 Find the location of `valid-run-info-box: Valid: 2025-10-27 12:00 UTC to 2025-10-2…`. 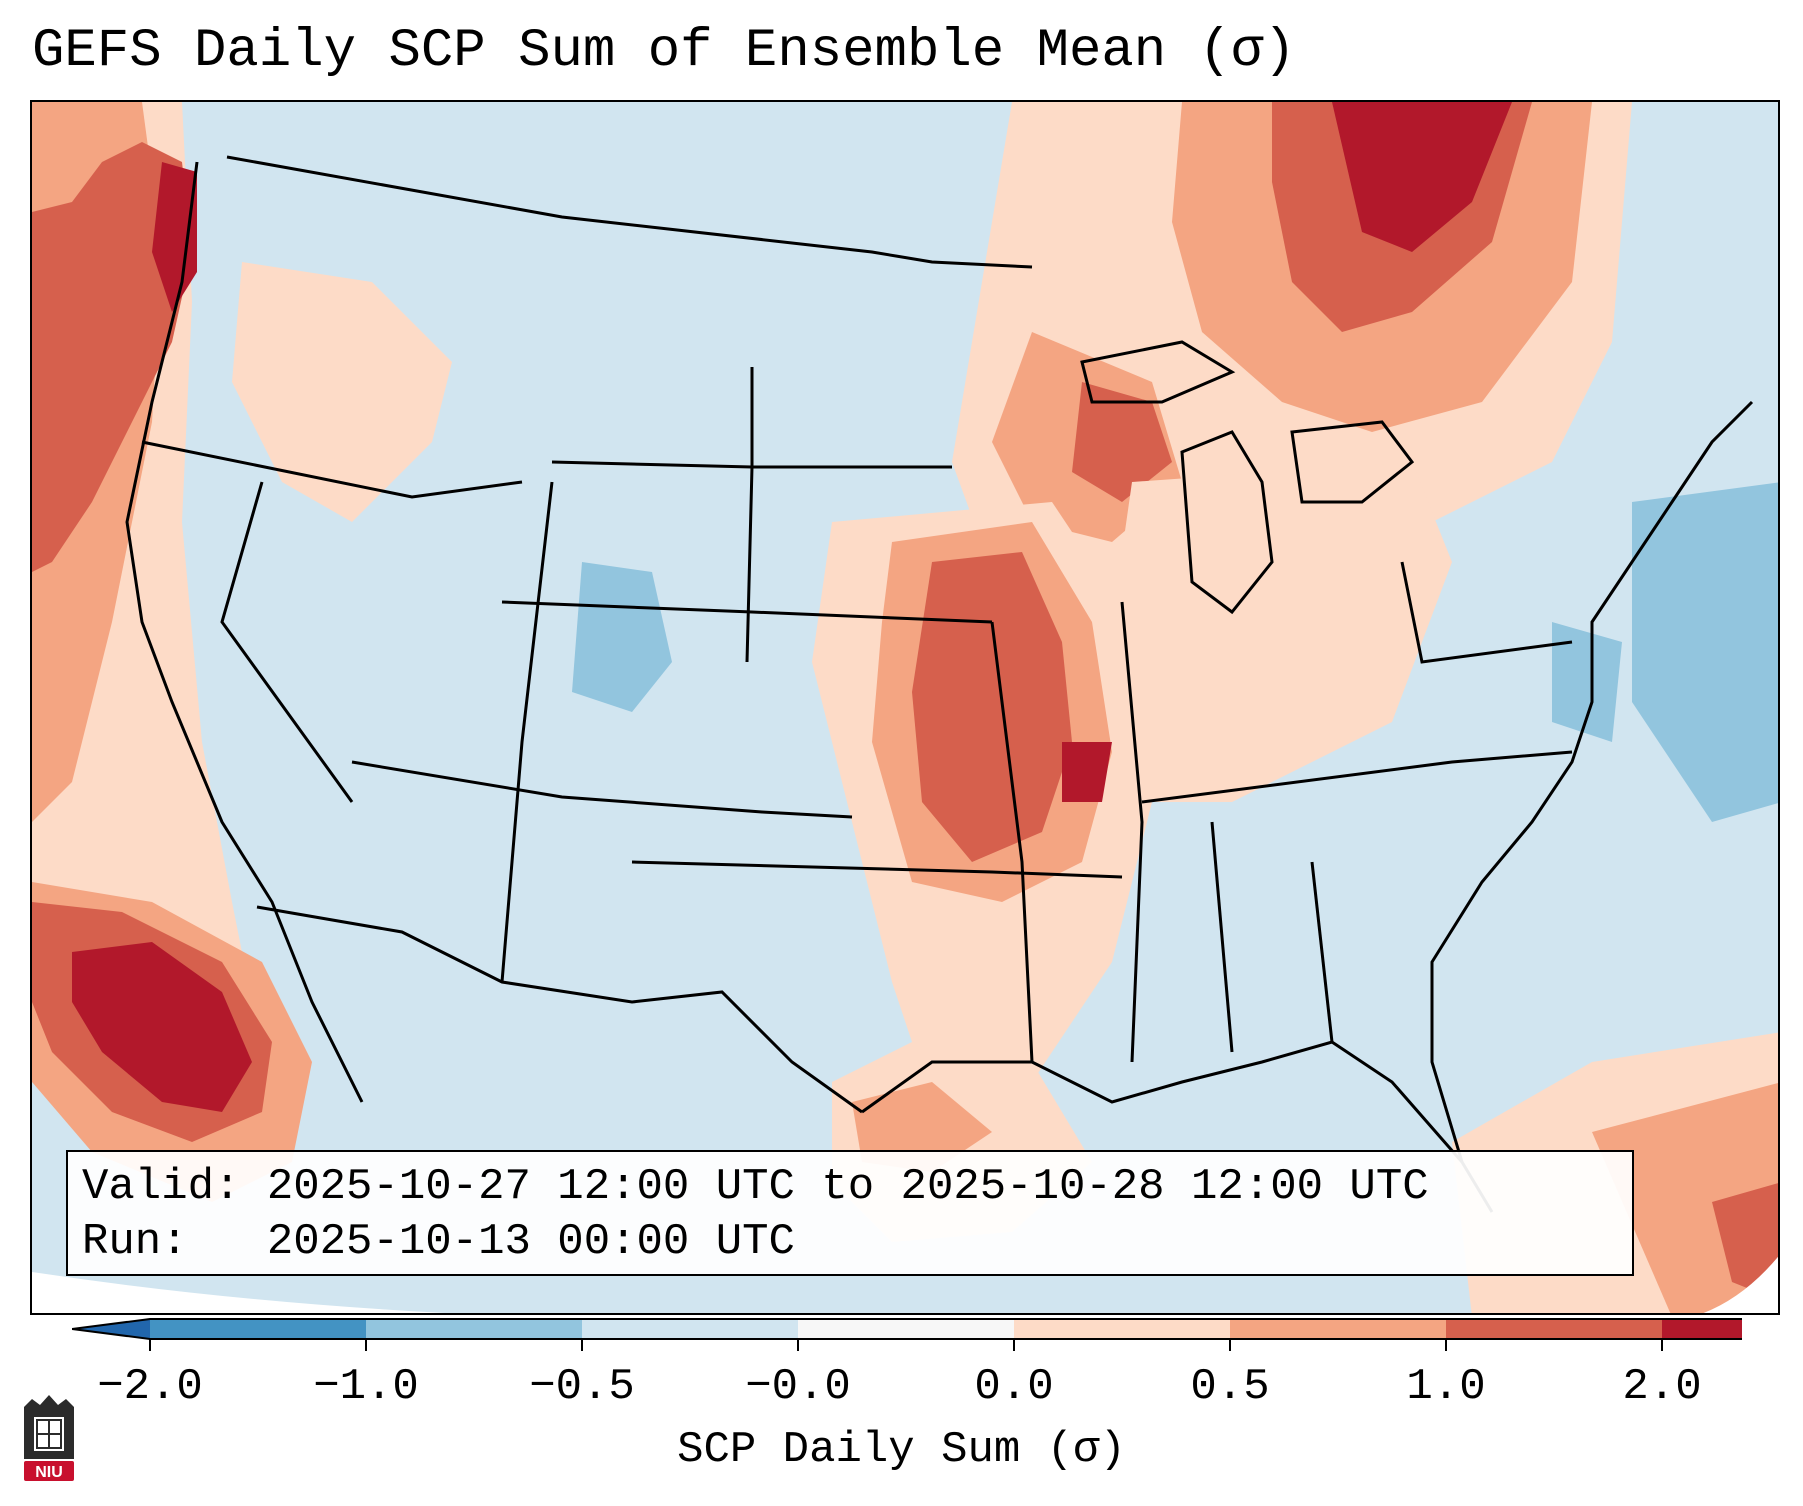

valid-run-info-box: Valid: 2025-10-27 12:00 UTC to 2025-10-2… is located at coordinates (850, 1213).